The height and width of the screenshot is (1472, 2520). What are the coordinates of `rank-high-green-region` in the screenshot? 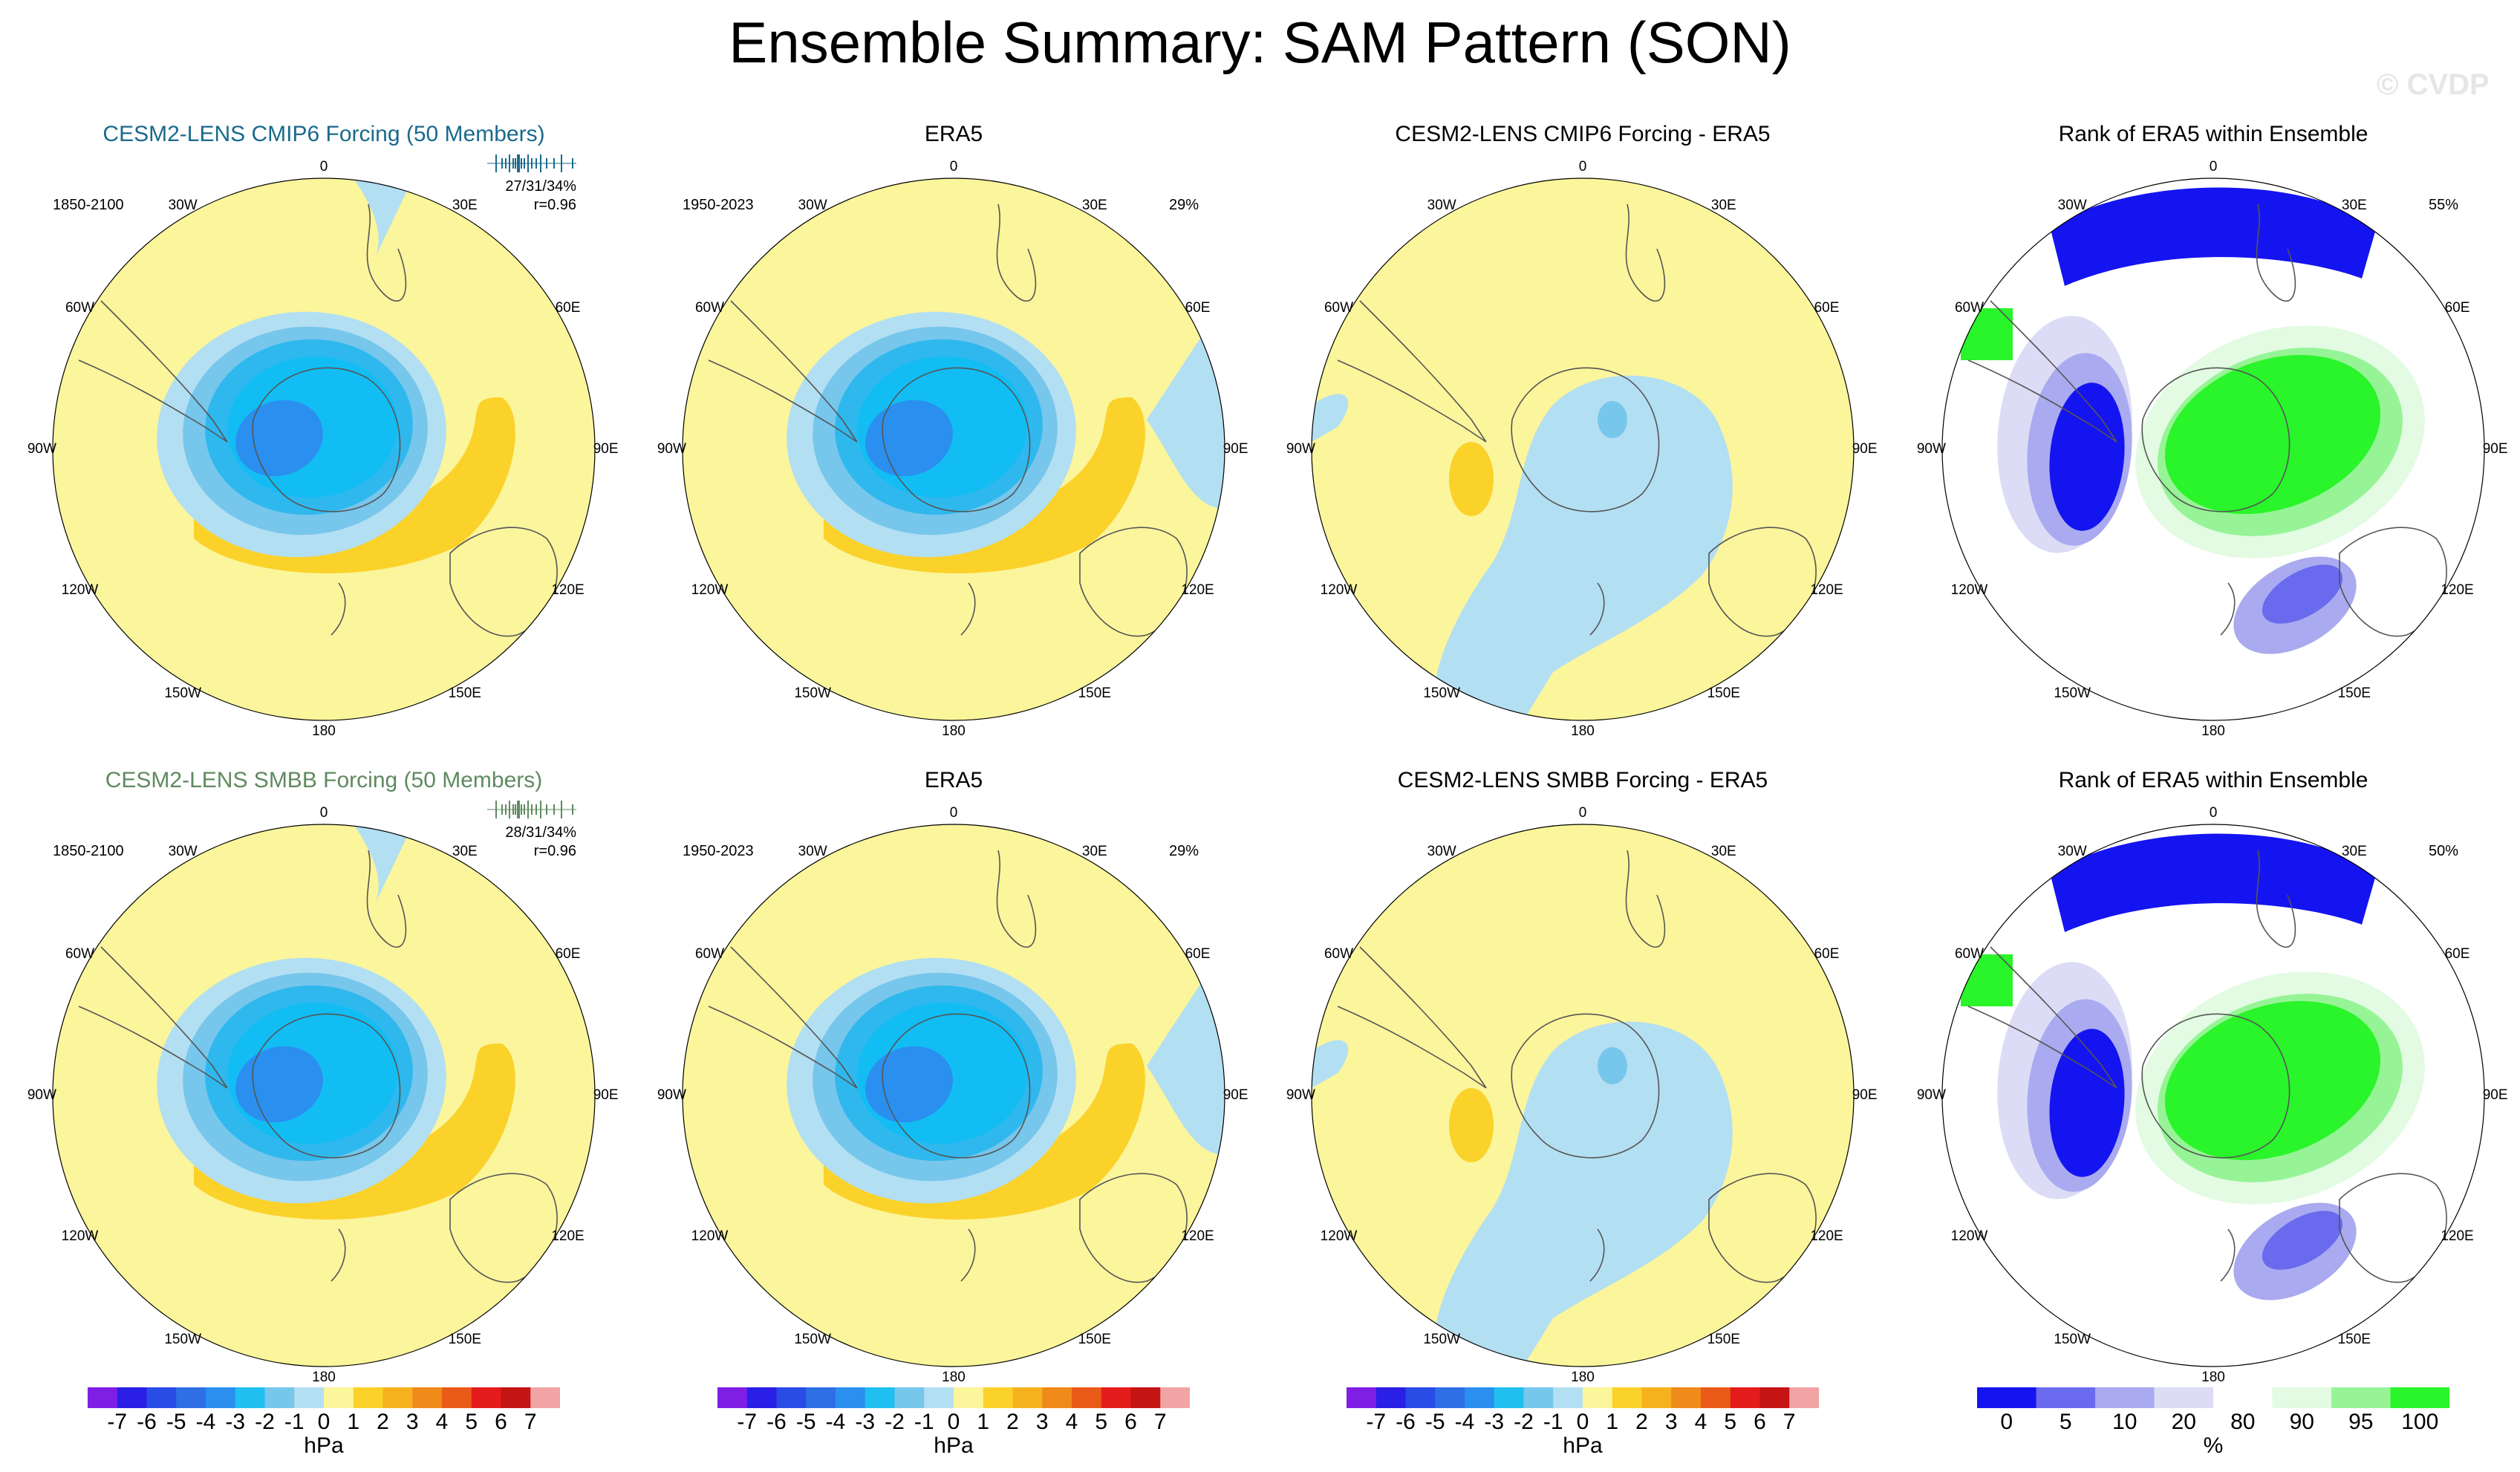 It's located at (2273, 1081).